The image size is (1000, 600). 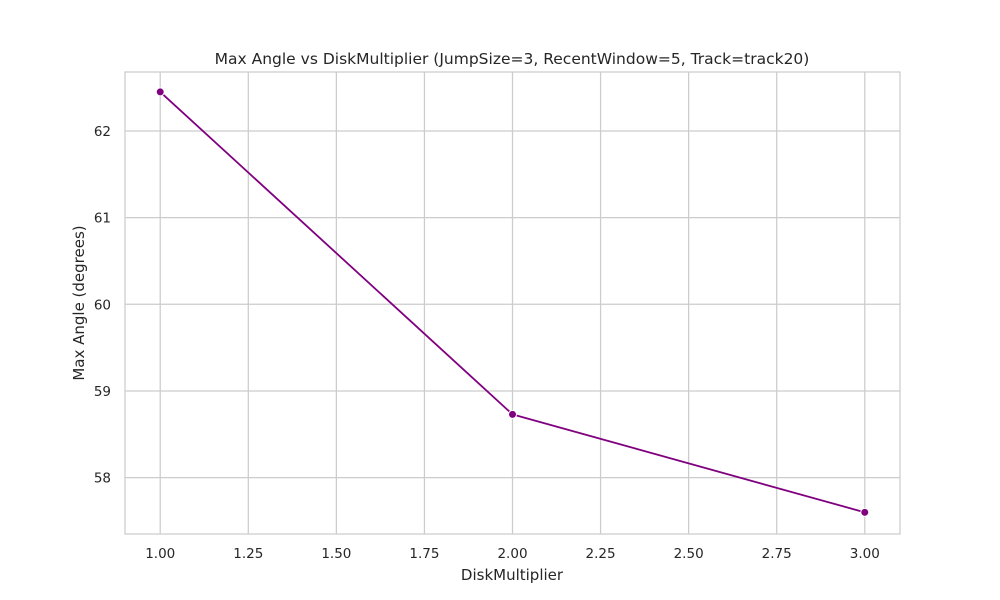 What do you see at coordinates (336, 554) in the screenshot?
I see `x-tick-label: 1.50` at bounding box center [336, 554].